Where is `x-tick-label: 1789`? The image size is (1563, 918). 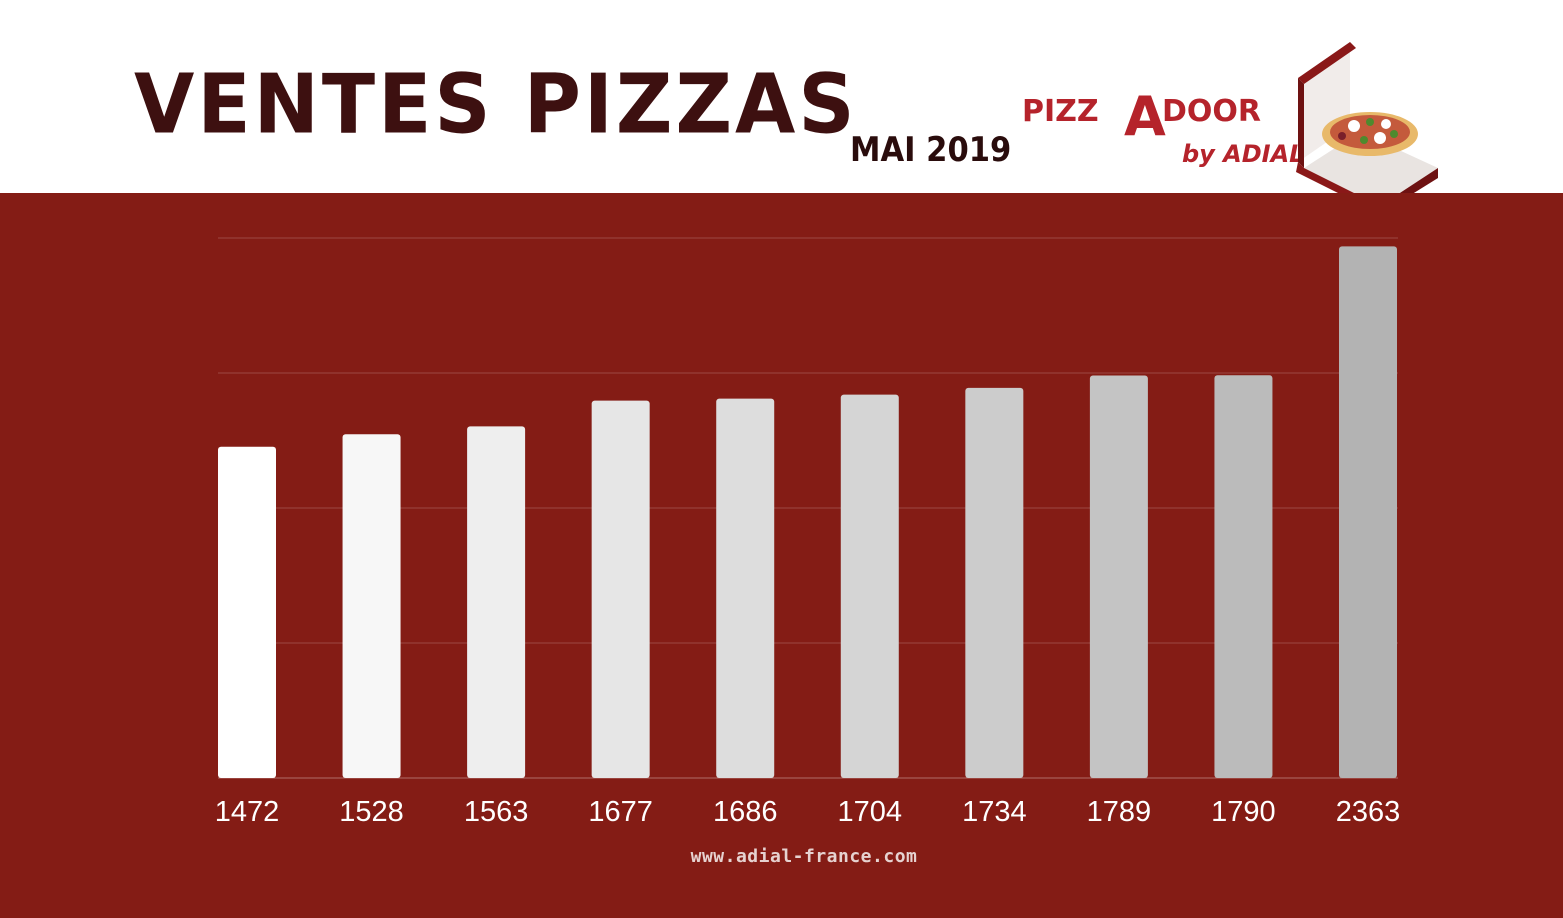 x-tick-label: 1789 is located at coordinates (1119, 812).